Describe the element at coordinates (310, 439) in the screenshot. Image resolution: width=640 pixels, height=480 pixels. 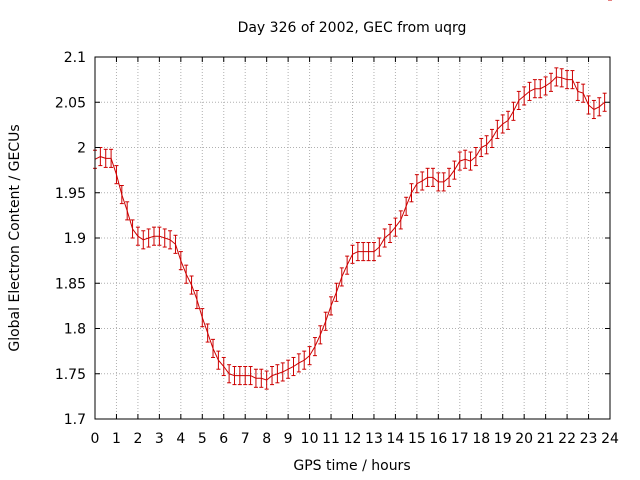
I see `x-tick-label: 10` at that location.